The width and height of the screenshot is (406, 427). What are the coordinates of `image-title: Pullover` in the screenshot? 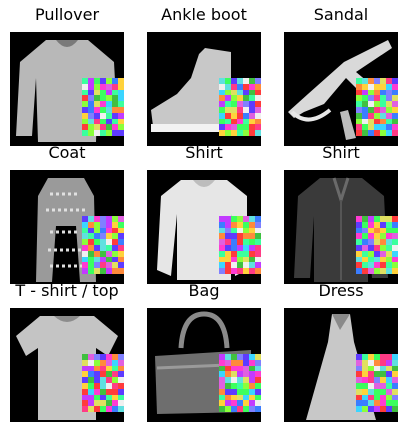 It's located at (67, 14).